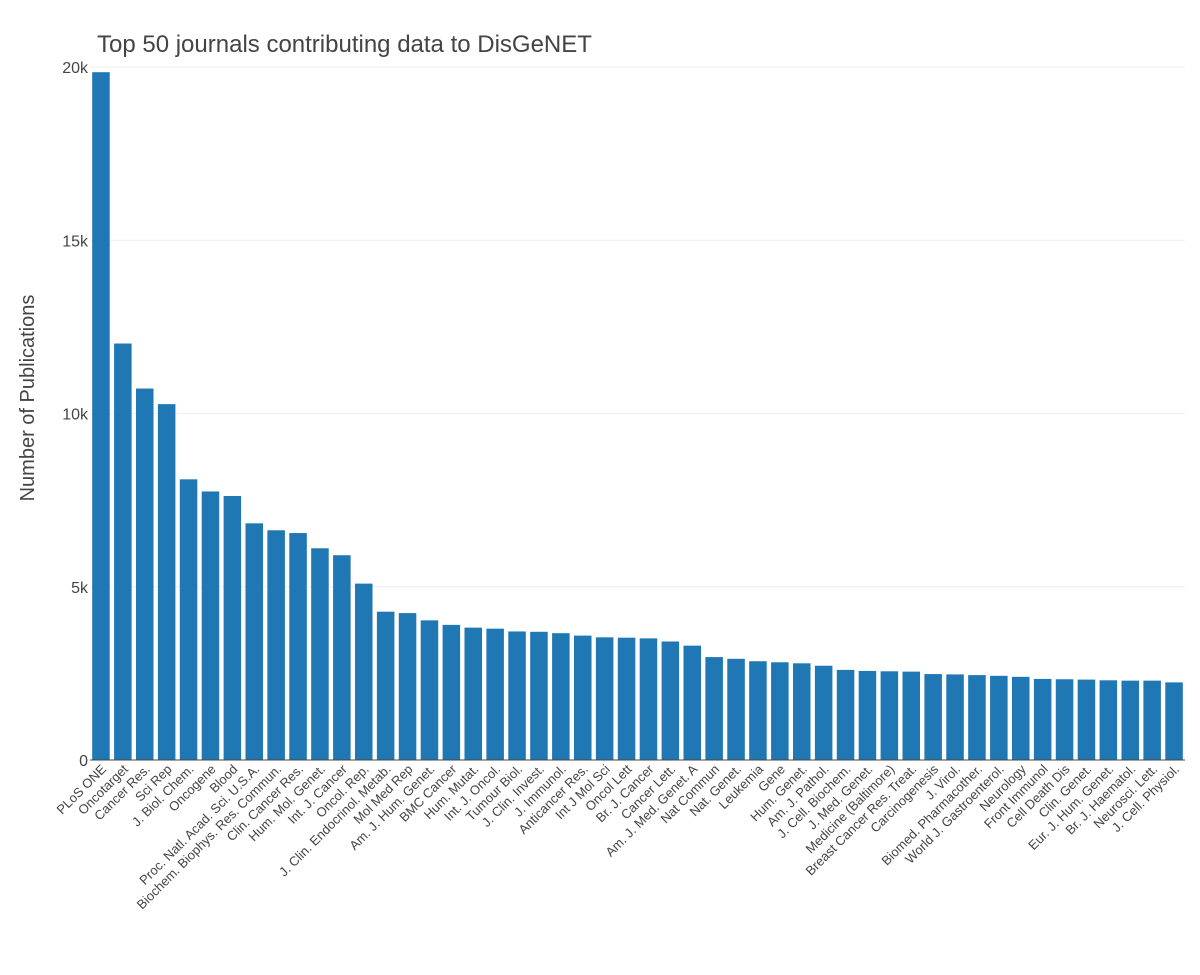  I want to click on y-tick-label: 10k, so click(75, 415).